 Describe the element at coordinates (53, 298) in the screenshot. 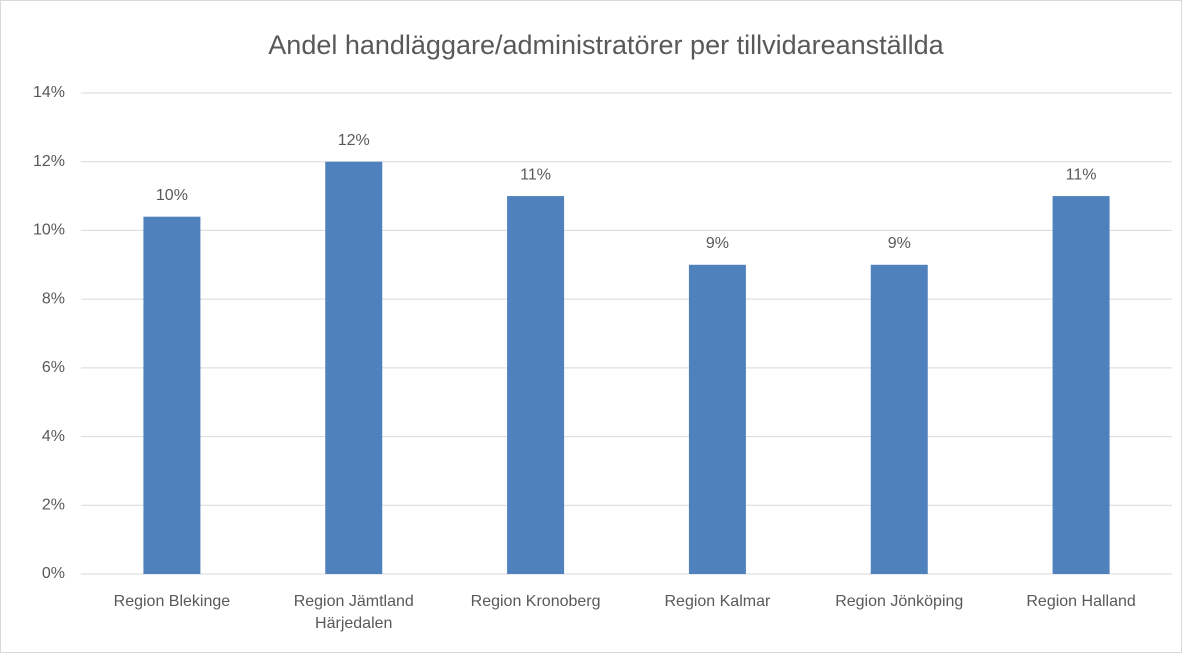

I see `y-tick-label: 8%` at that location.